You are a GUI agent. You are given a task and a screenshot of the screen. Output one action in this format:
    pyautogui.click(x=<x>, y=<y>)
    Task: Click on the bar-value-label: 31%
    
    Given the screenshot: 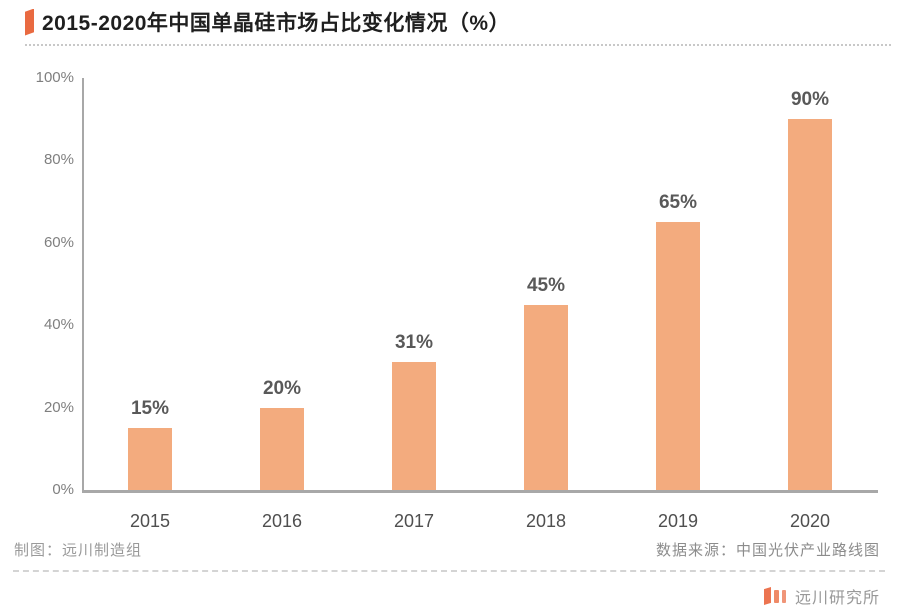 What is the action you would take?
    pyautogui.click(x=414, y=343)
    